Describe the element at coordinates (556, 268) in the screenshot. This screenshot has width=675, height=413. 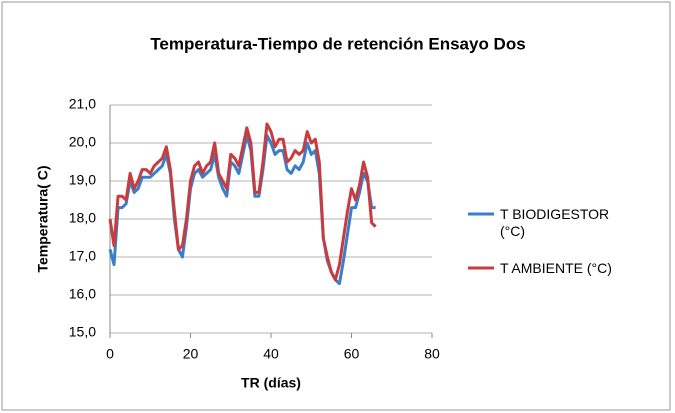
I see `legend-label: T AMBIENTE (°C)` at that location.